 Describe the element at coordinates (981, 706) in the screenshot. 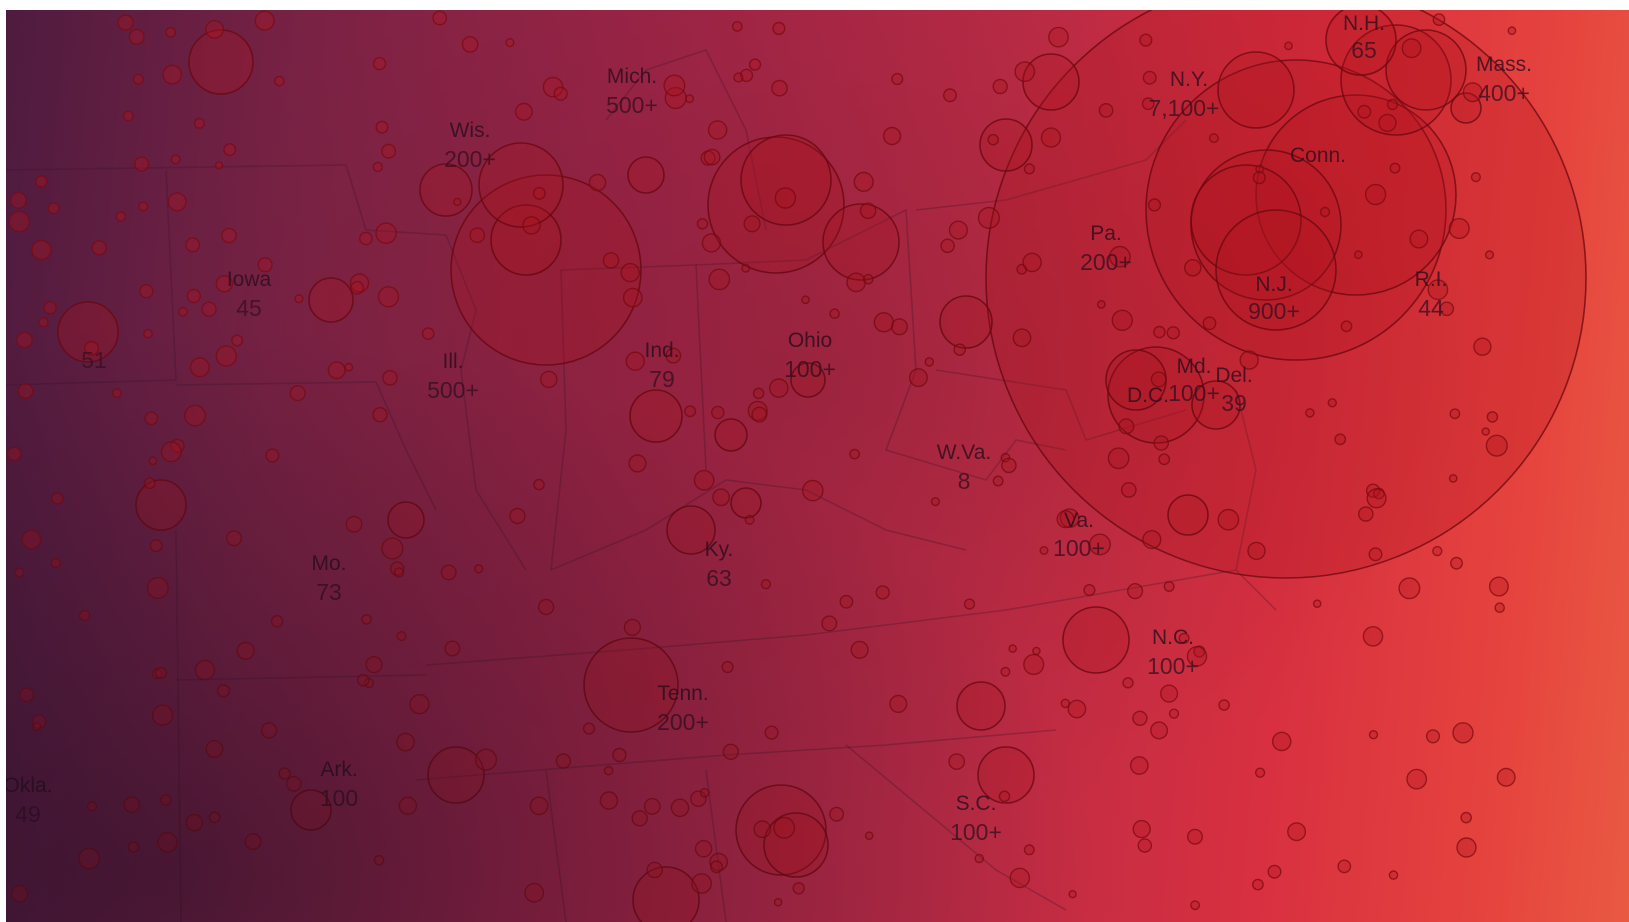

I see `bubble-charlotte` at that location.